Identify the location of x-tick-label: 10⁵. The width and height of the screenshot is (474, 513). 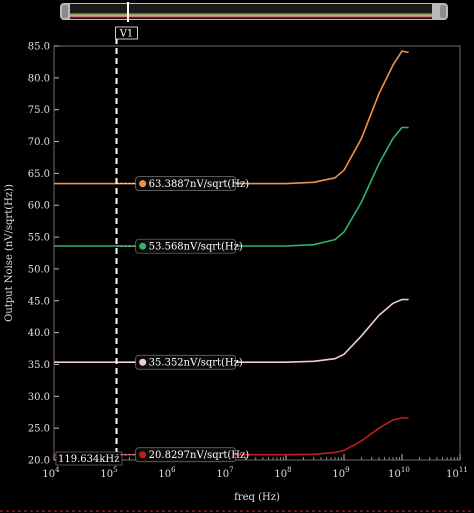
(108, 473).